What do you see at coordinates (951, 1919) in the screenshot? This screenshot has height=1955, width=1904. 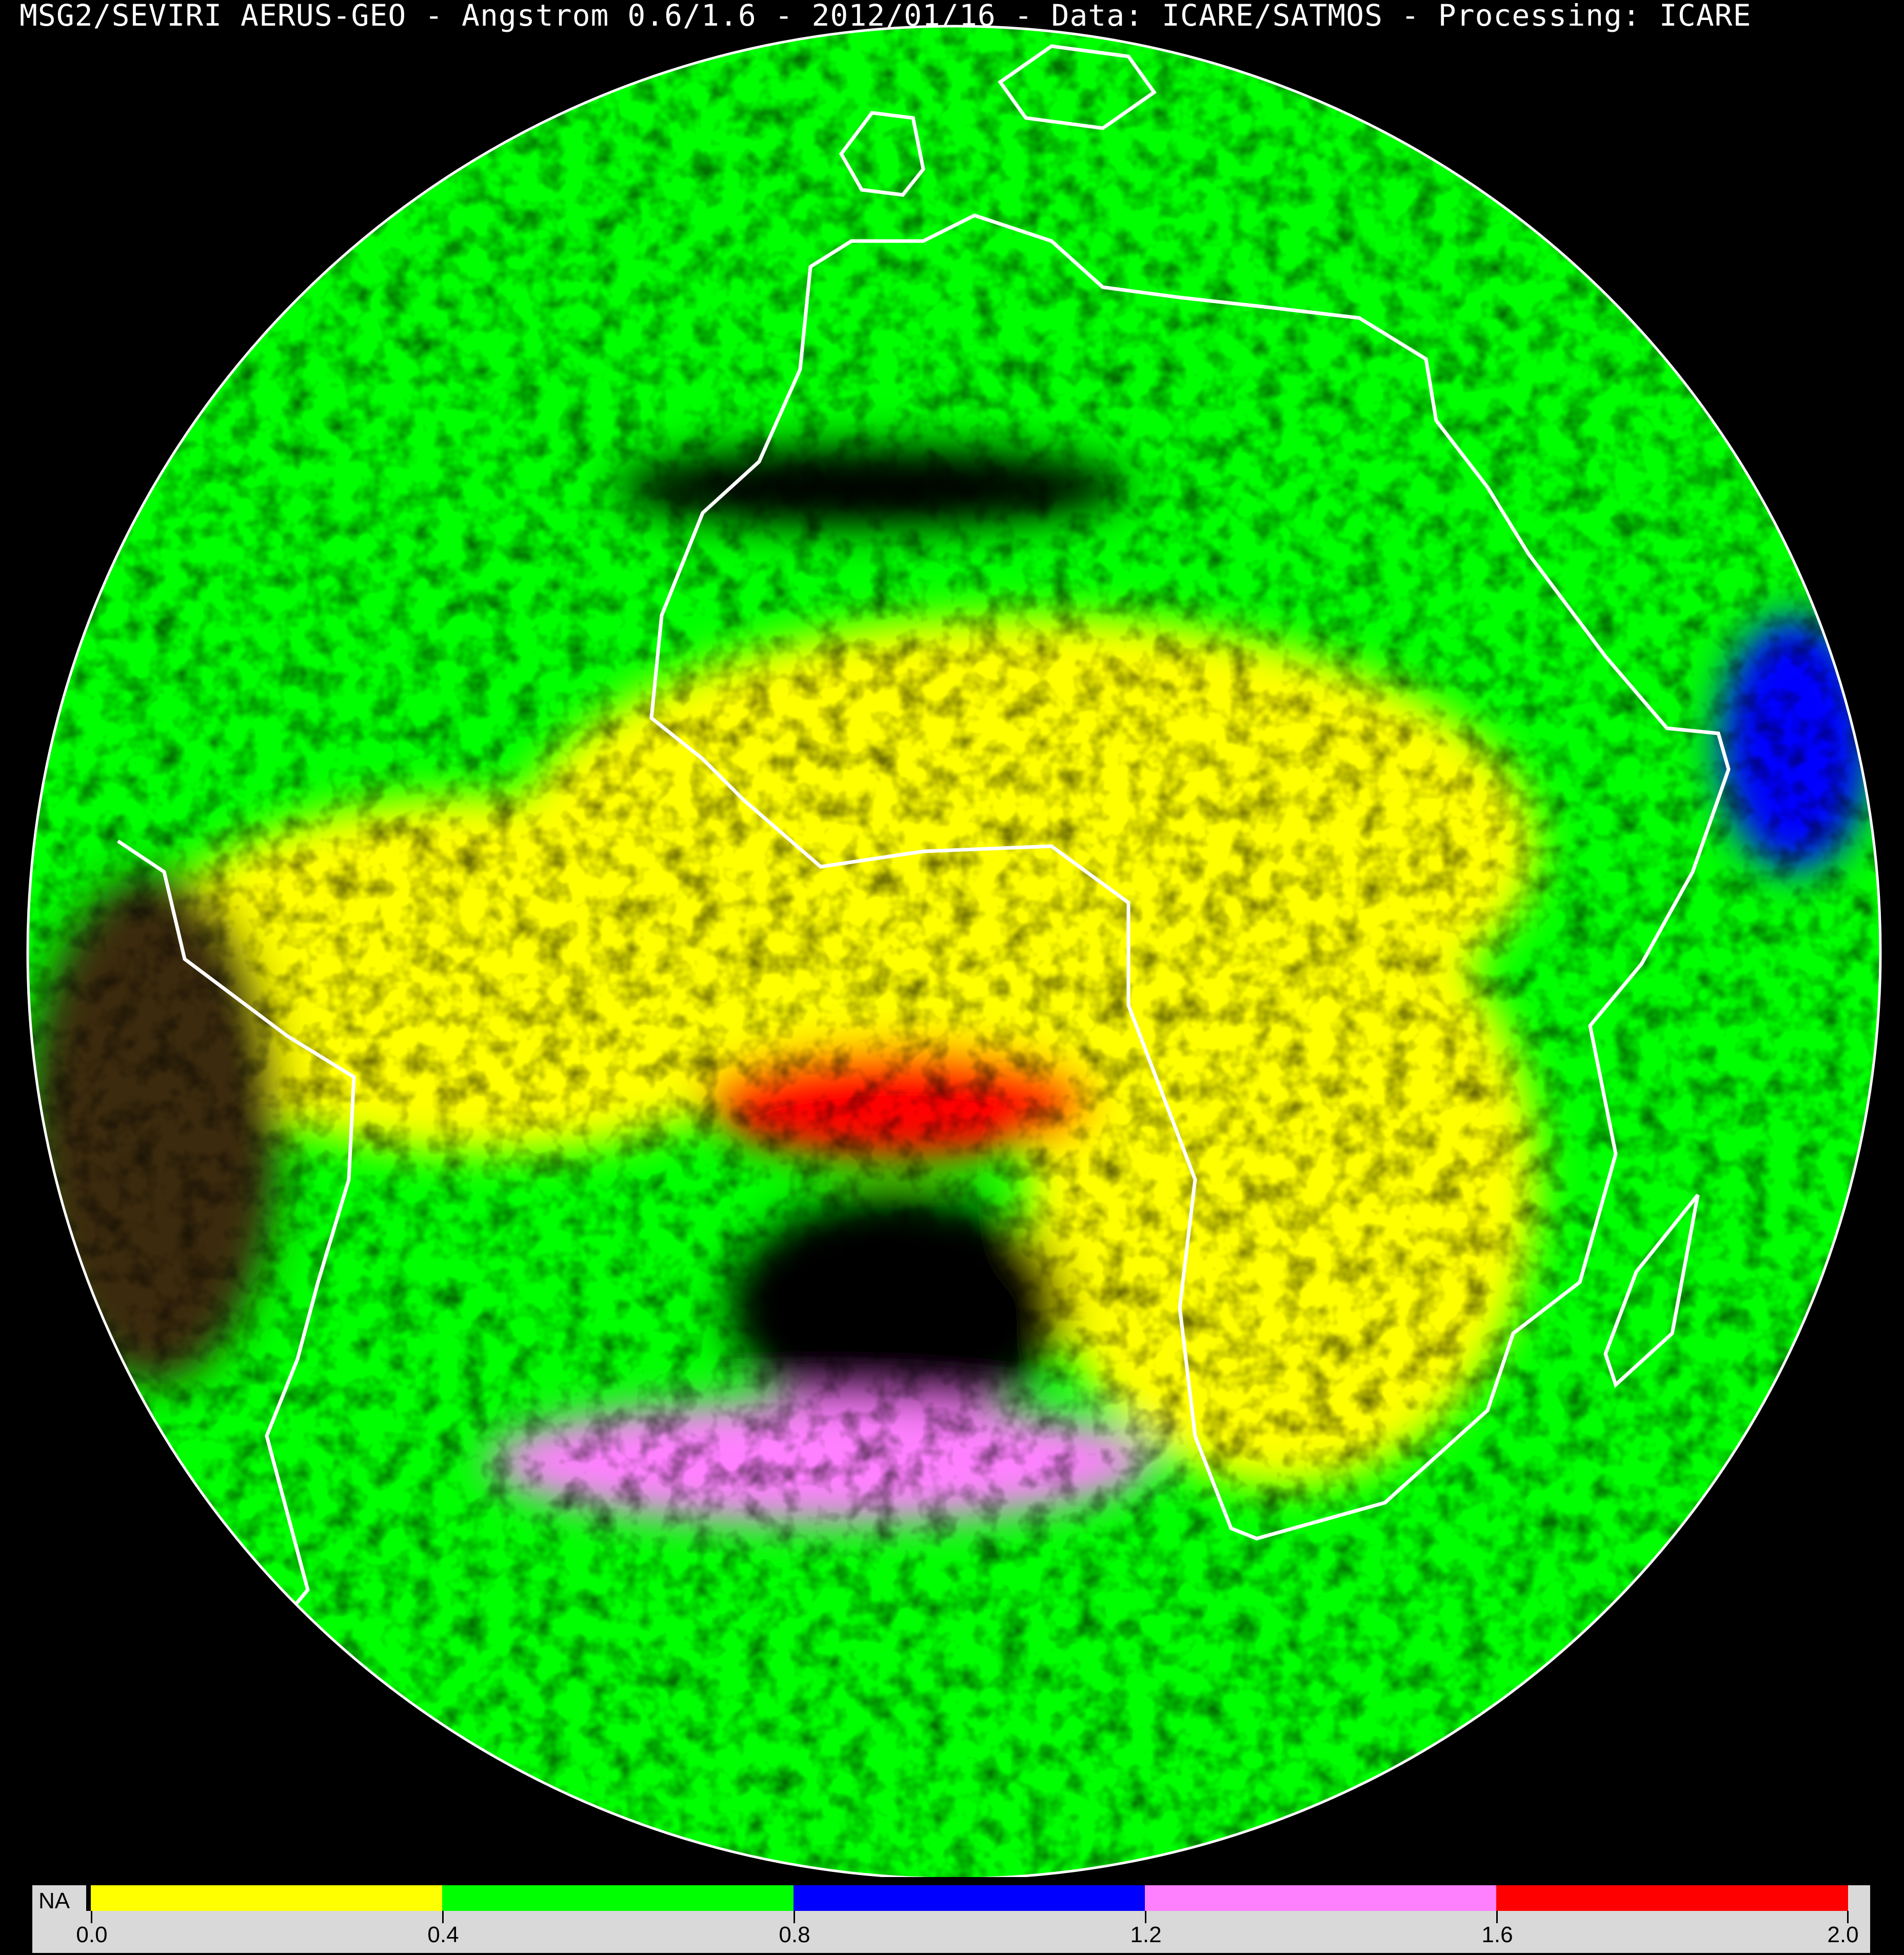 I see `color-legend: NA 0.0 0.4 0.8 1.2 1.6 2.0` at bounding box center [951, 1919].